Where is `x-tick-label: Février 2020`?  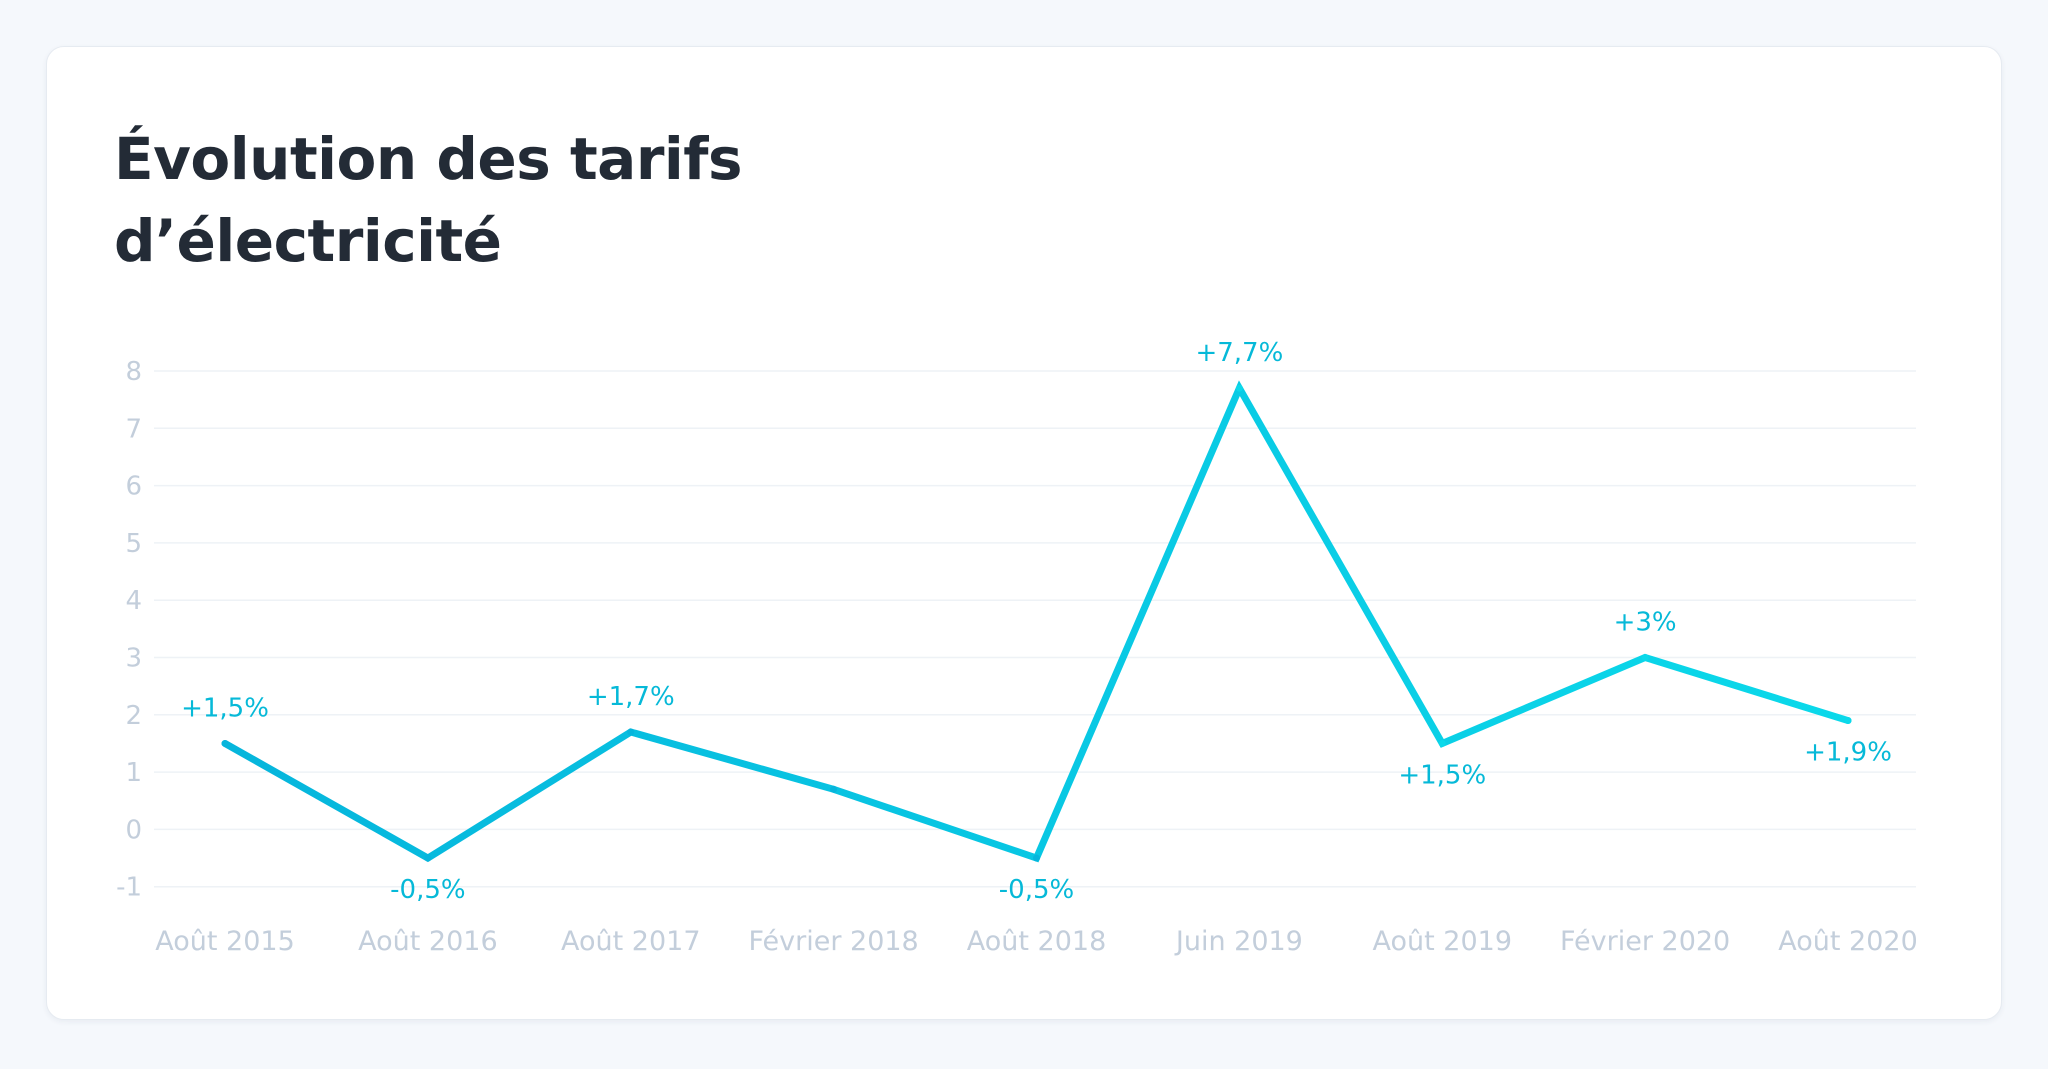 x-tick-label: Février 2020 is located at coordinates (1645, 941).